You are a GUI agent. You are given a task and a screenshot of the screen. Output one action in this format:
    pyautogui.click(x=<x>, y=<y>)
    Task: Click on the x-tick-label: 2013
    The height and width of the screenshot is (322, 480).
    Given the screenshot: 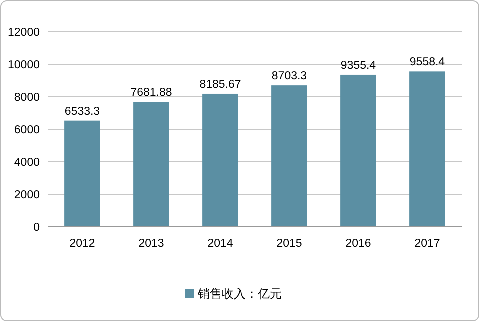 What is the action you would take?
    pyautogui.click(x=151, y=244)
    